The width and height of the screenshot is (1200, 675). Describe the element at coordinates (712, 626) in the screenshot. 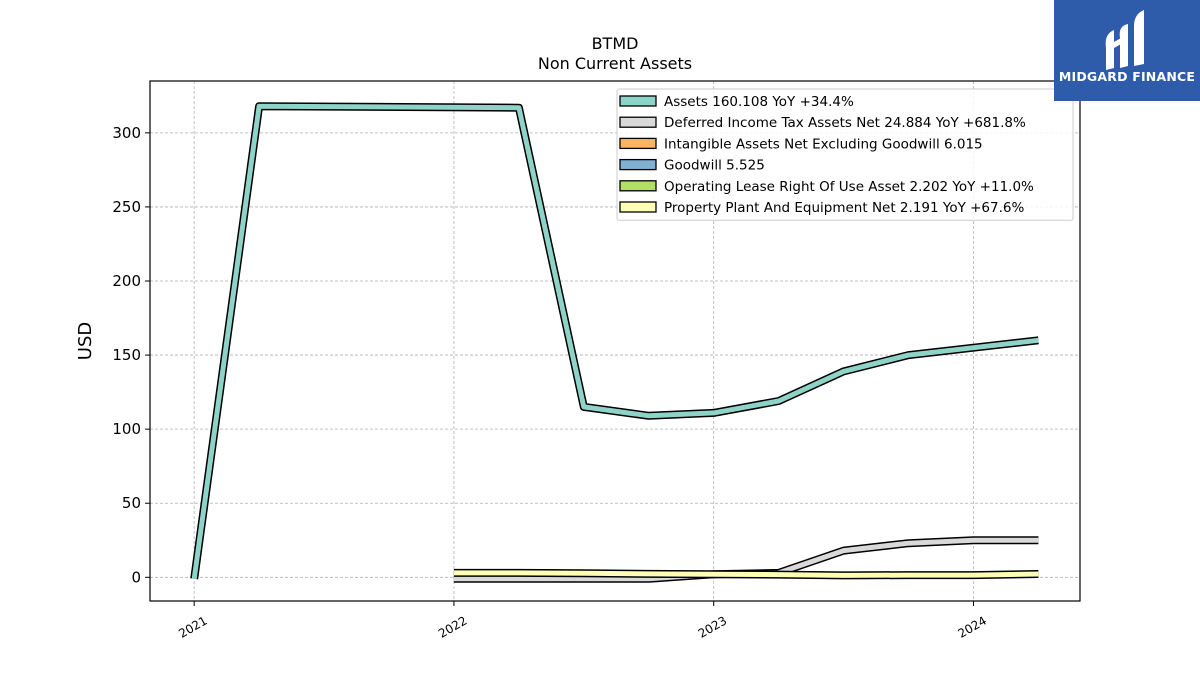

I see `x-tick-label: 2023` at that location.